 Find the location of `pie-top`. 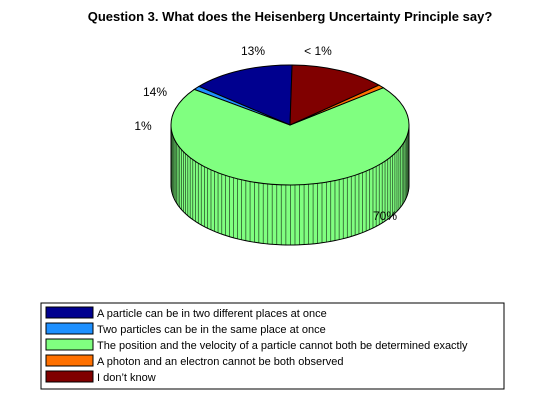

pie-top is located at coordinates (290, 125).